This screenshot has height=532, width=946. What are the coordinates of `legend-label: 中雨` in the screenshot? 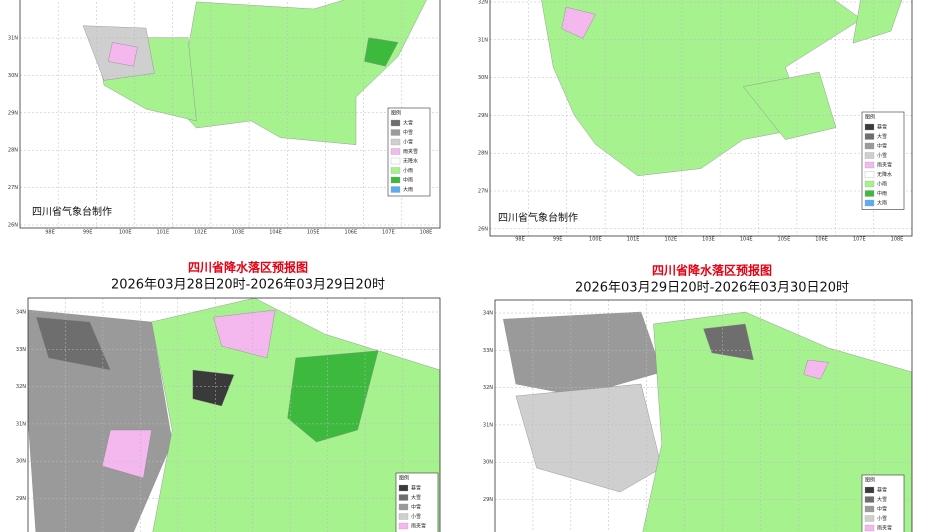 It's located at (882, 193).